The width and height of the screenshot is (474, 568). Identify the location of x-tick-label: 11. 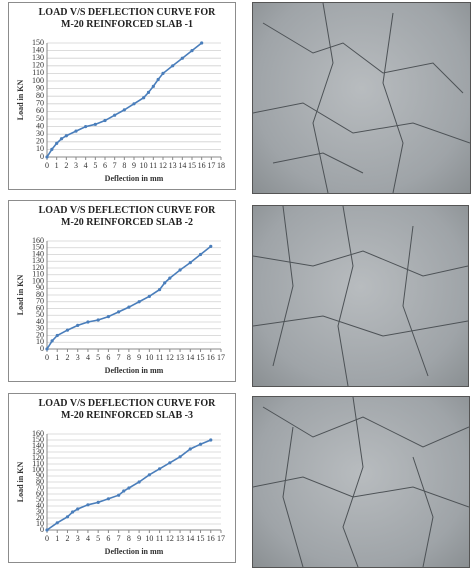
(160, 538).